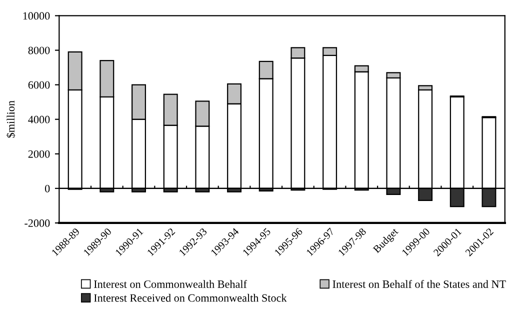  I want to click on legend-label: Interest on Commonwealth Behalf, so click(170, 284).